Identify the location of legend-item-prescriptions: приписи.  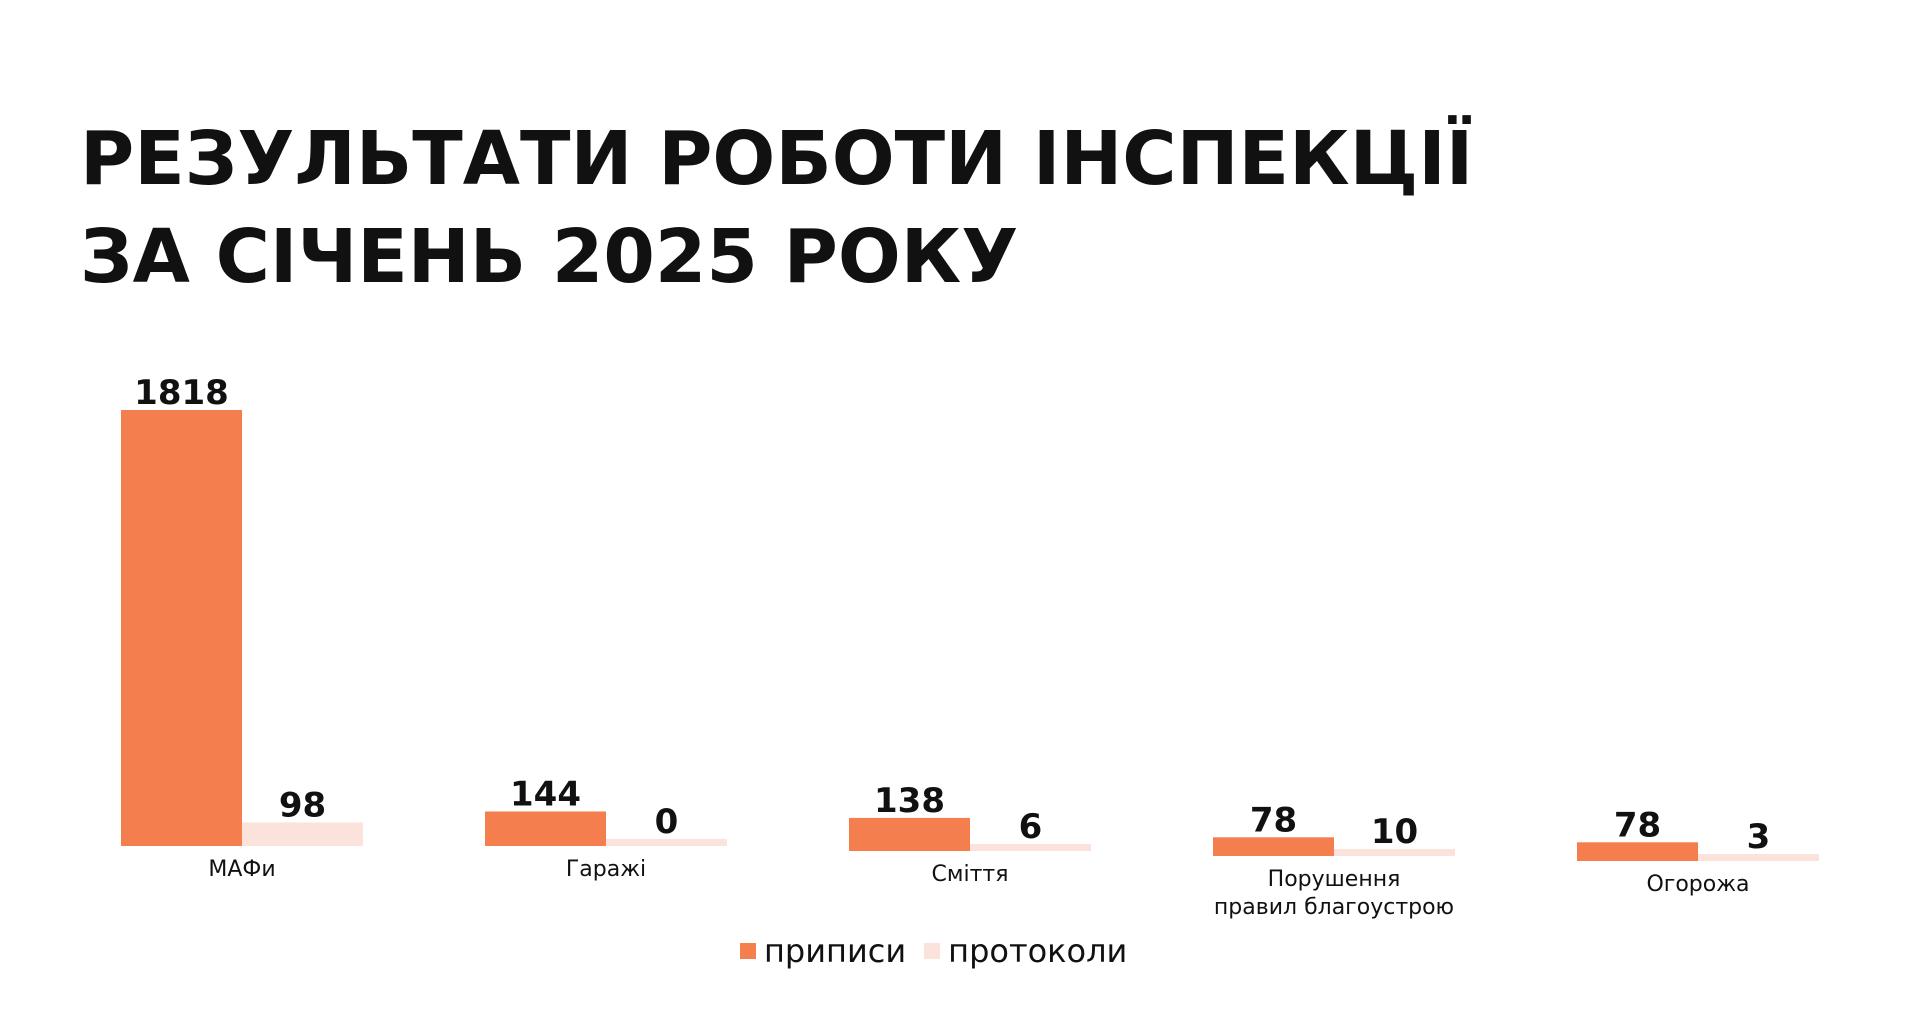
(823, 951).